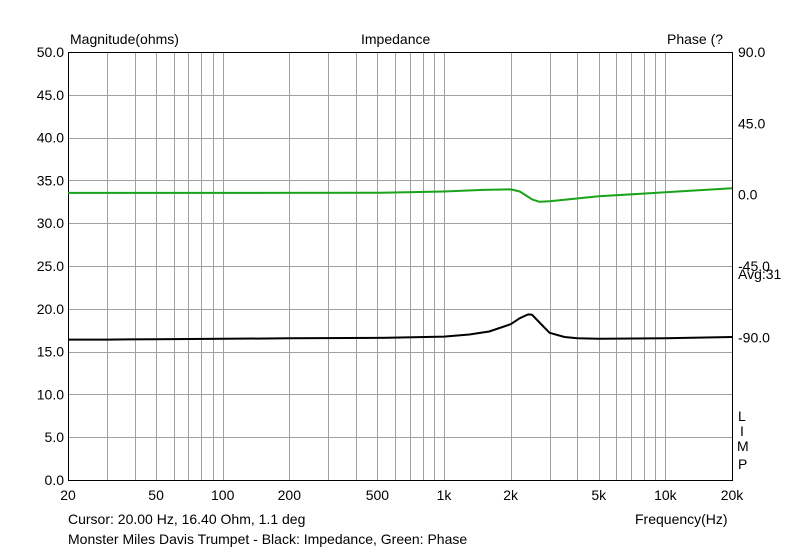 The height and width of the screenshot is (551, 800). What do you see at coordinates (124, 39) in the screenshot?
I see `y-axis-label: Magnitude(ohms)` at bounding box center [124, 39].